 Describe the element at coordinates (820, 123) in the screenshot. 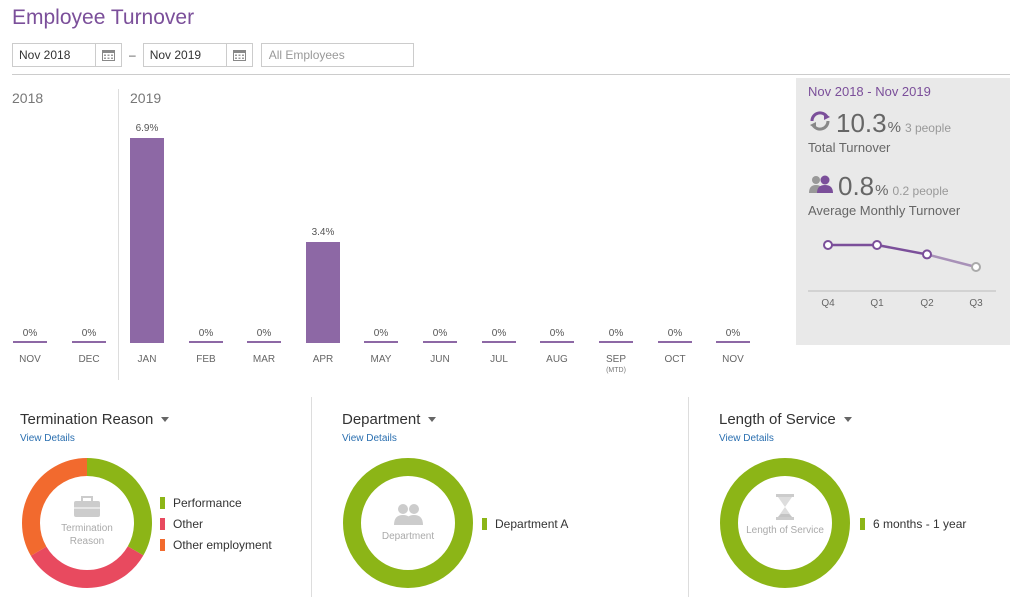

I see `refresh-icon` at that location.